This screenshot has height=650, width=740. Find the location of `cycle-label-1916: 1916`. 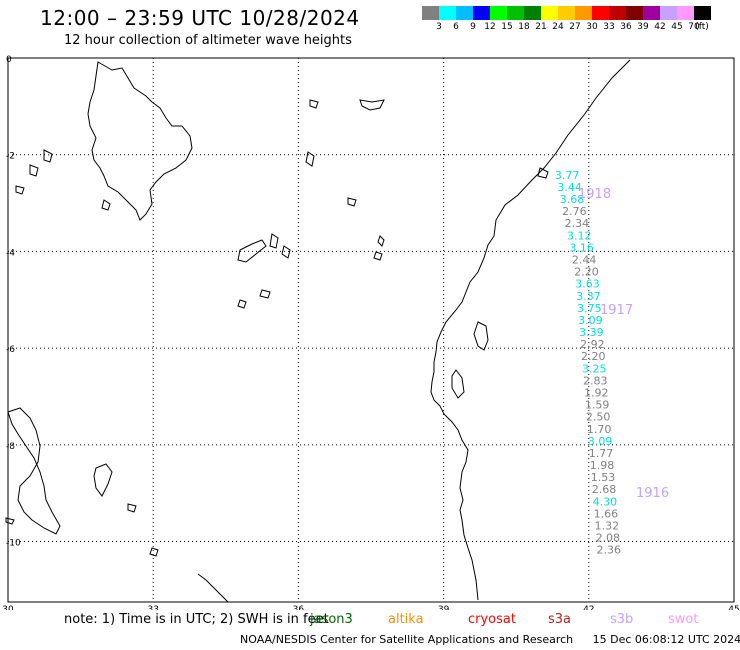

cycle-label-1916: 1916 is located at coordinates (652, 493).